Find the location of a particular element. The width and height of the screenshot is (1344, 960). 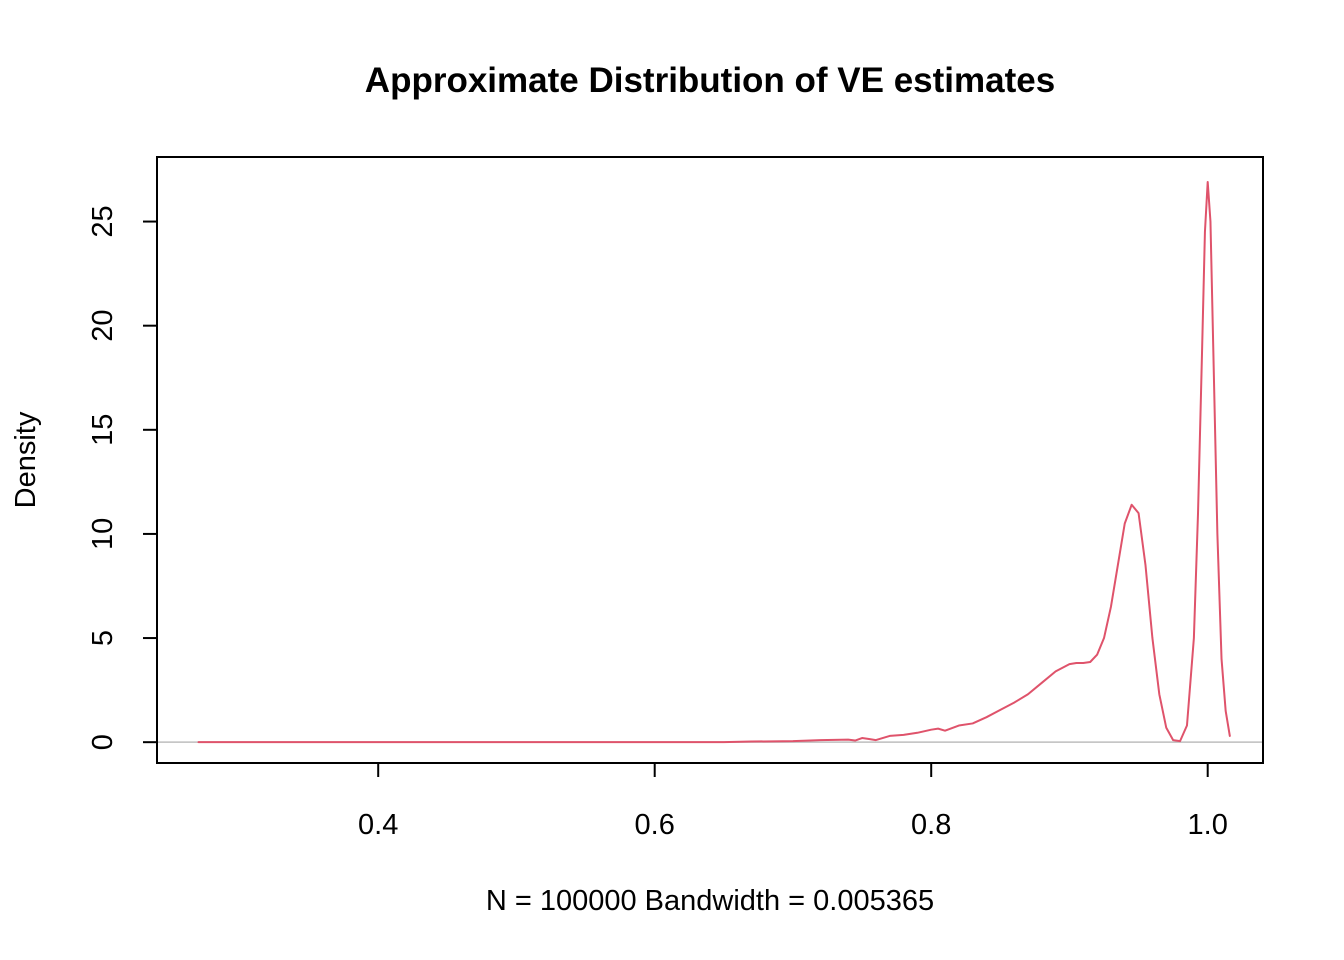

x-axis-label: N = 100000 Bandwidth = 0.005365 is located at coordinates (710, 901).